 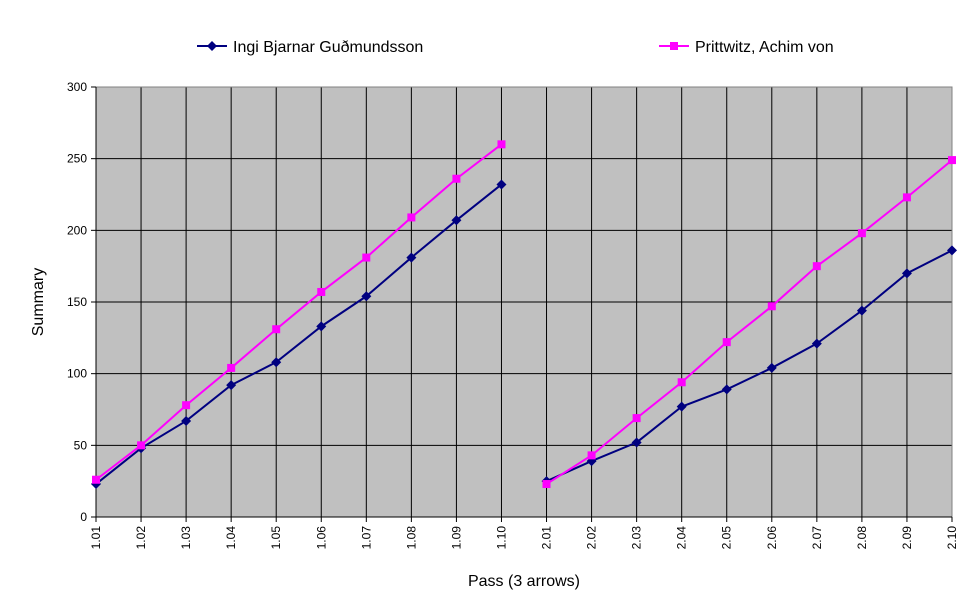 I want to click on x-tick-label: 1.04, so click(x=231, y=538).